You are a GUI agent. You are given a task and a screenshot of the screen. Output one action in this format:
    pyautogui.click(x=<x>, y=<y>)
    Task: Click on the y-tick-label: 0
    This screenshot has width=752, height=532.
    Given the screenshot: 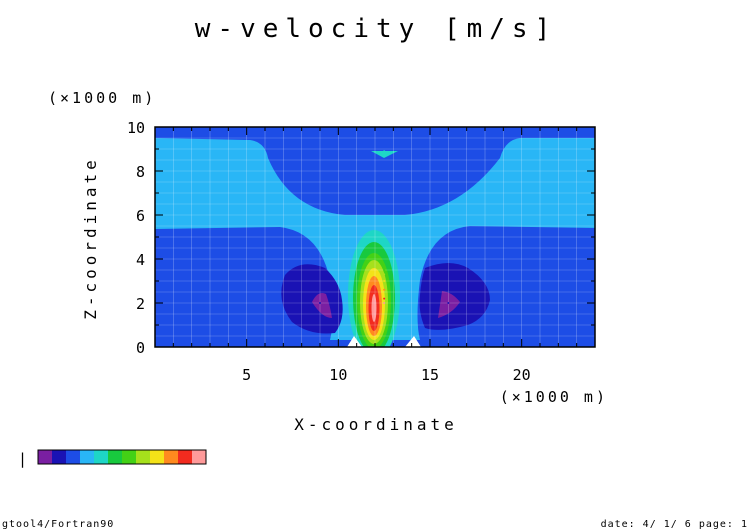 What is the action you would take?
    pyautogui.click(x=140, y=348)
    